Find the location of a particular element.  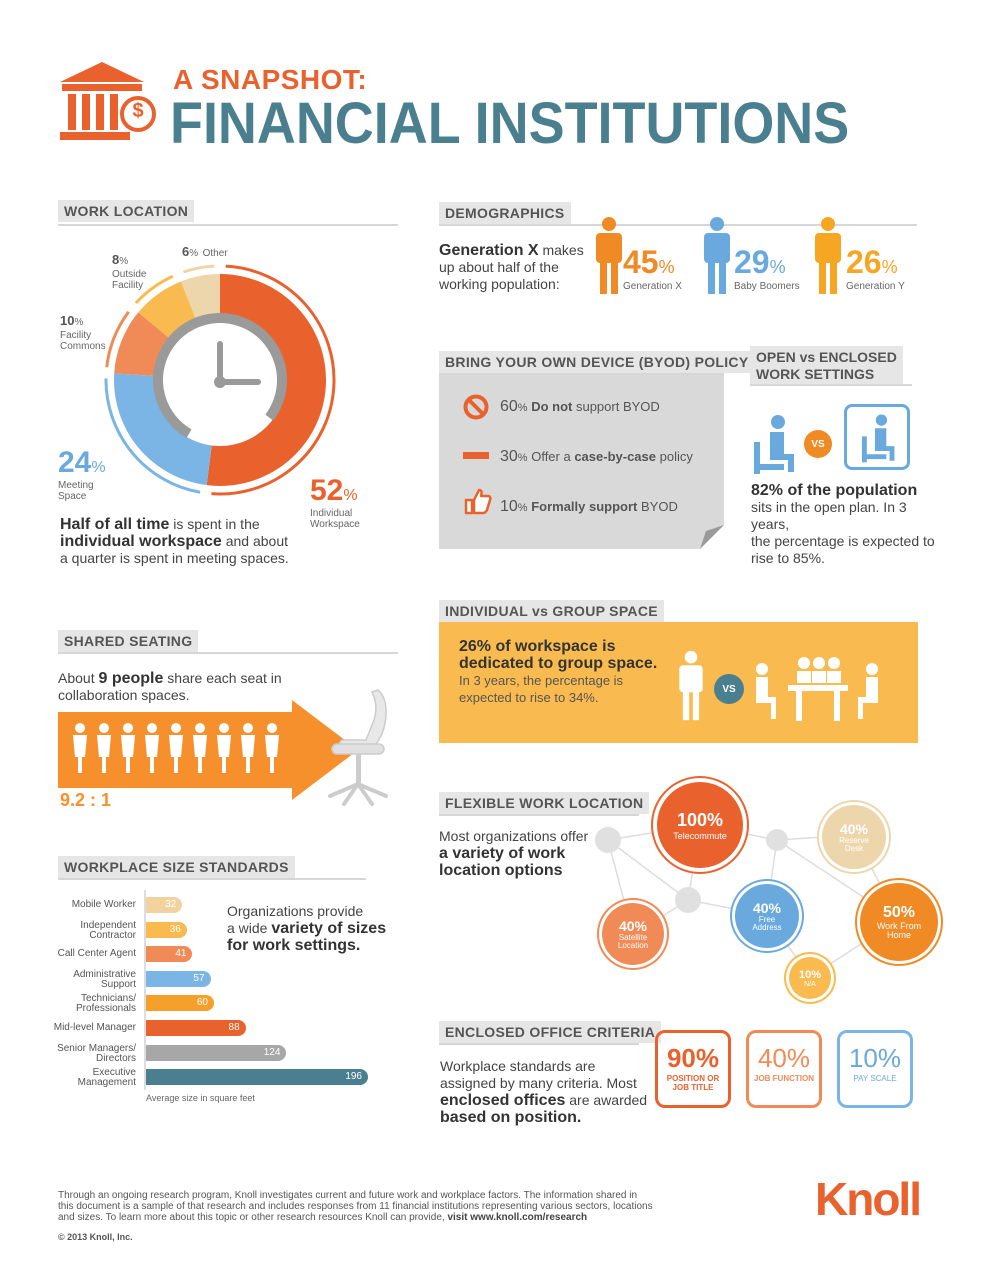

group-table-icon is located at coordinates (817, 689).